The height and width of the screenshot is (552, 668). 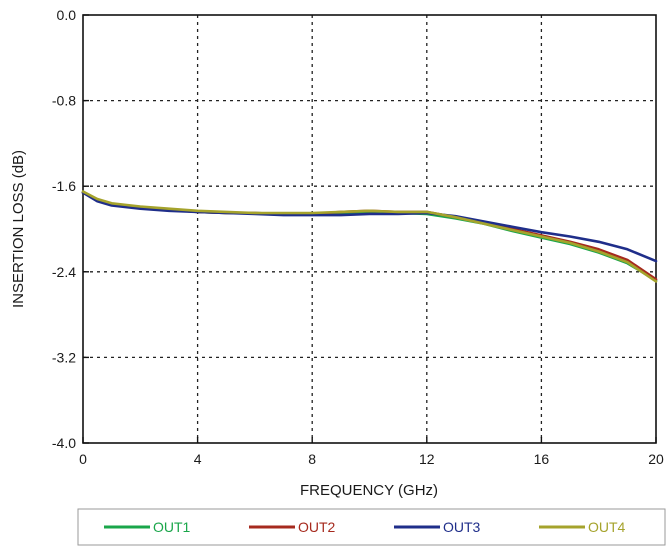 What do you see at coordinates (607, 527) in the screenshot?
I see `legend-label-out4: OUT4` at bounding box center [607, 527].